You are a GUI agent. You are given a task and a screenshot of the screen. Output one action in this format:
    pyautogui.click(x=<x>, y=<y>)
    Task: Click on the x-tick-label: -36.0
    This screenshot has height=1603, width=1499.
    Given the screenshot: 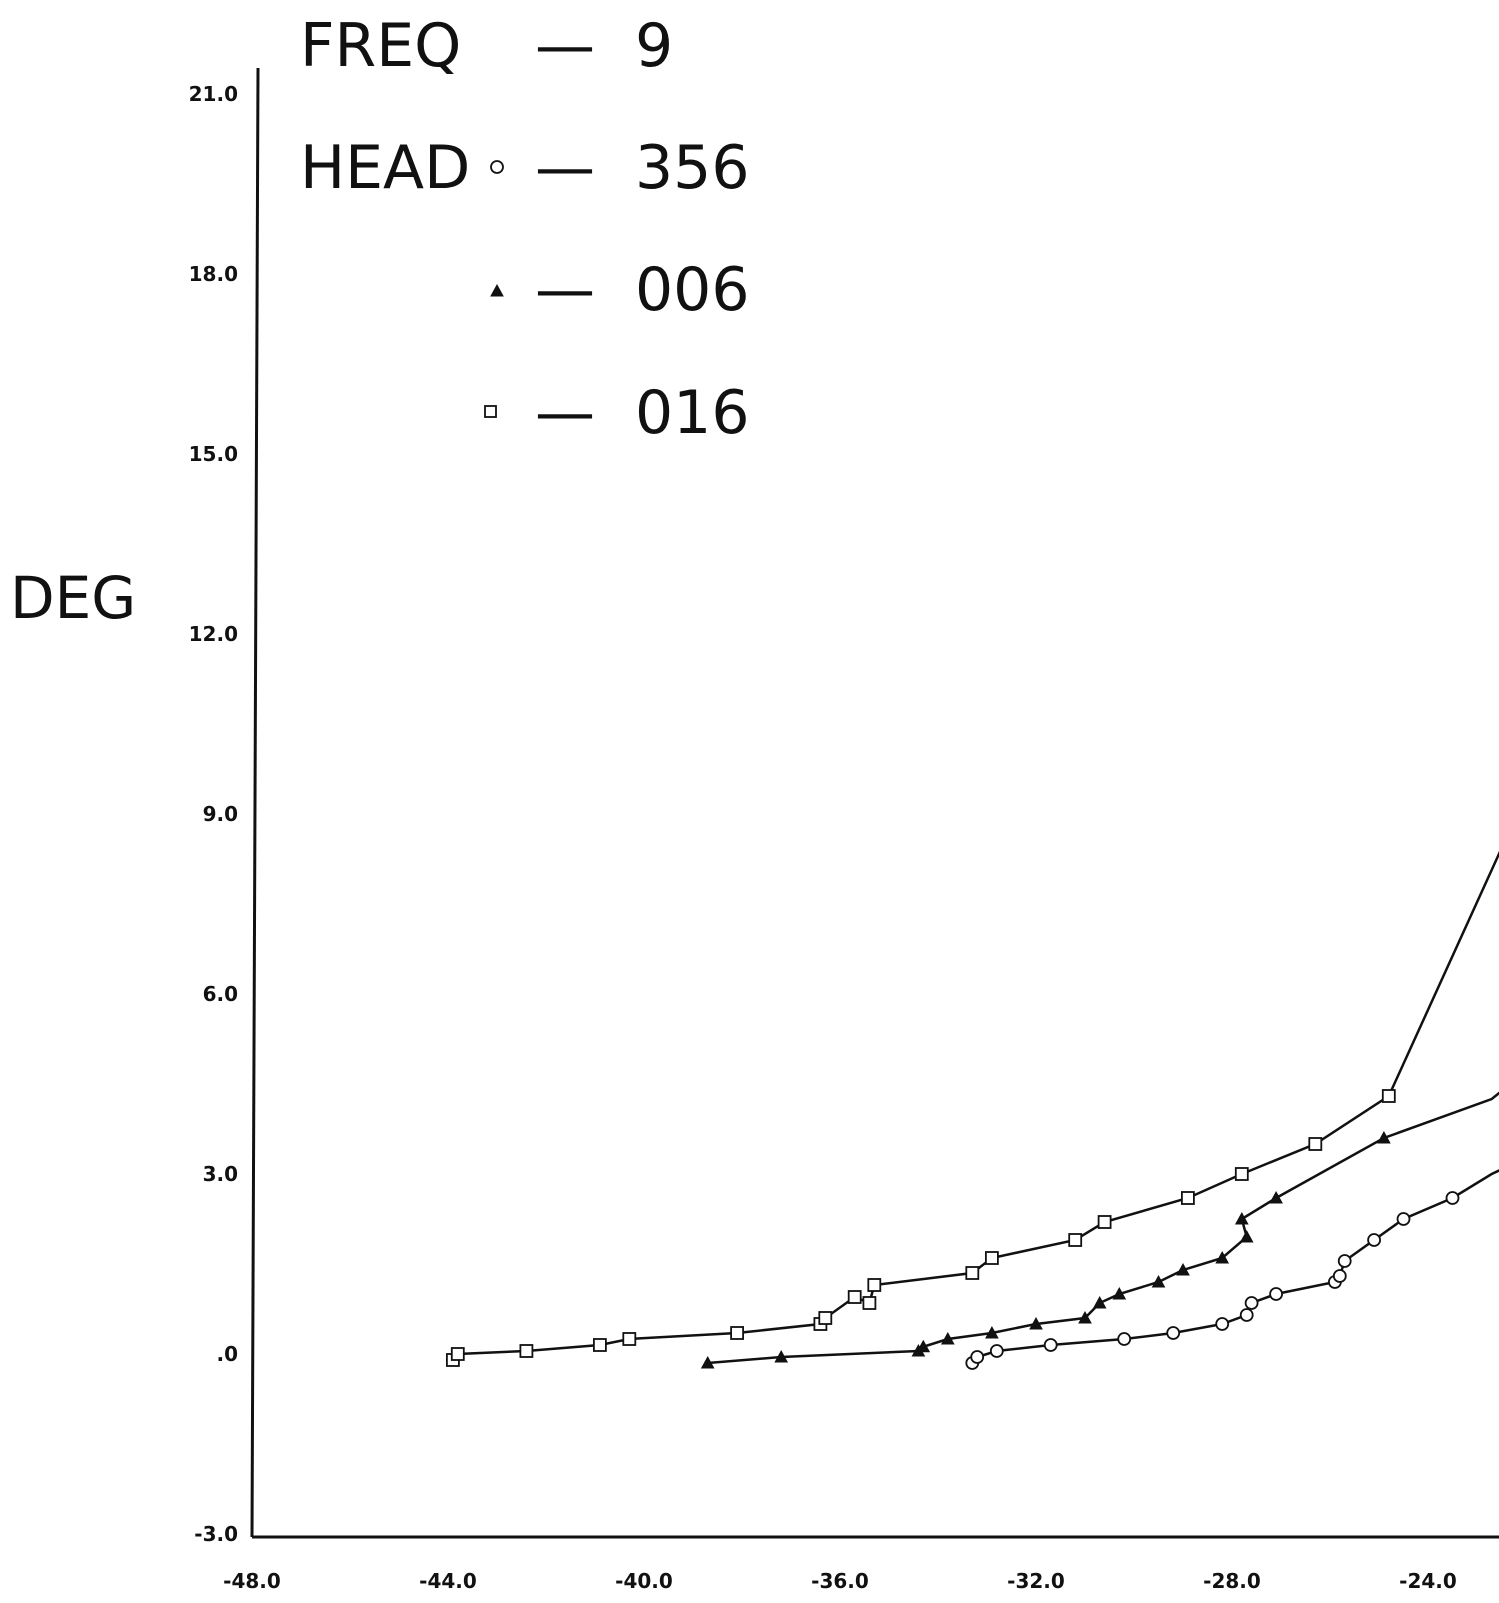 What is the action you would take?
    pyautogui.click(x=840, y=1581)
    